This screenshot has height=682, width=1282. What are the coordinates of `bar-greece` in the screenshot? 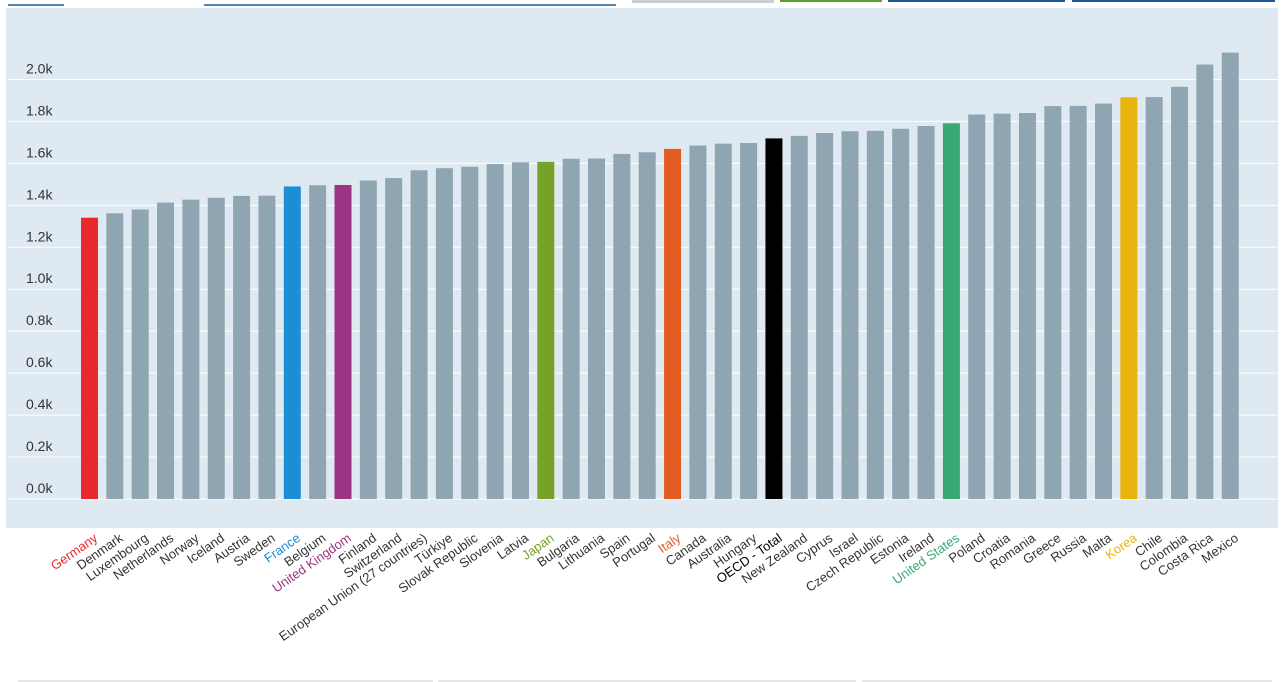 It's located at (1053, 302).